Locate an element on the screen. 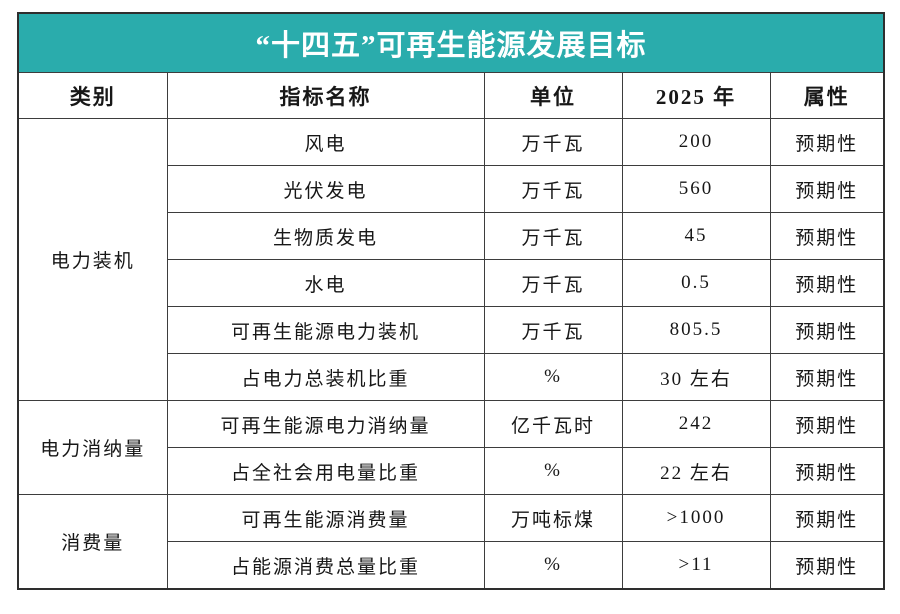 The width and height of the screenshot is (900, 614). value-2025-cell: 560 is located at coordinates (696, 189).